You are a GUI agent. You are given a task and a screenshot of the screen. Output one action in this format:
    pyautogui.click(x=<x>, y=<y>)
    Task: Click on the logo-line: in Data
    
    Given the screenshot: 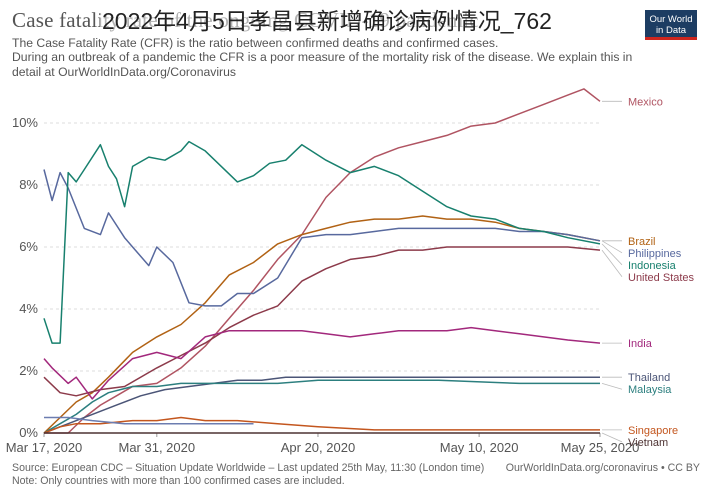 What is the action you would take?
    pyautogui.click(x=671, y=30)
    